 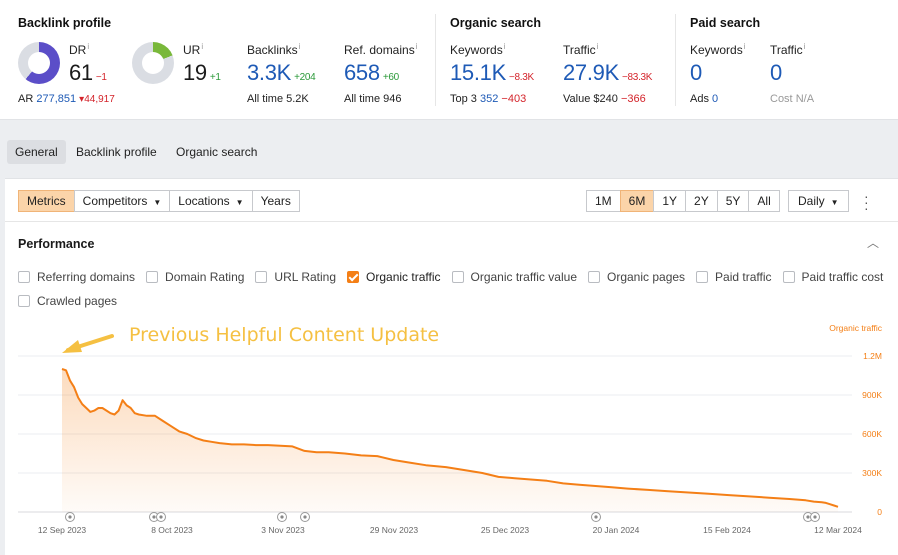 I want to click on organic-traffic-value: 27.9K −83.3K, so click(x=608, y=72).